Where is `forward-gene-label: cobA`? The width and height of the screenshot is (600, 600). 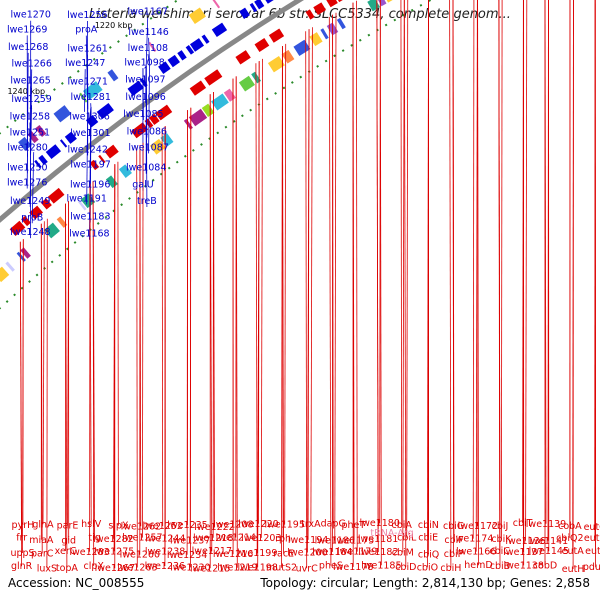
forward-gene-label: cobA is located at coordinates (570, 526).